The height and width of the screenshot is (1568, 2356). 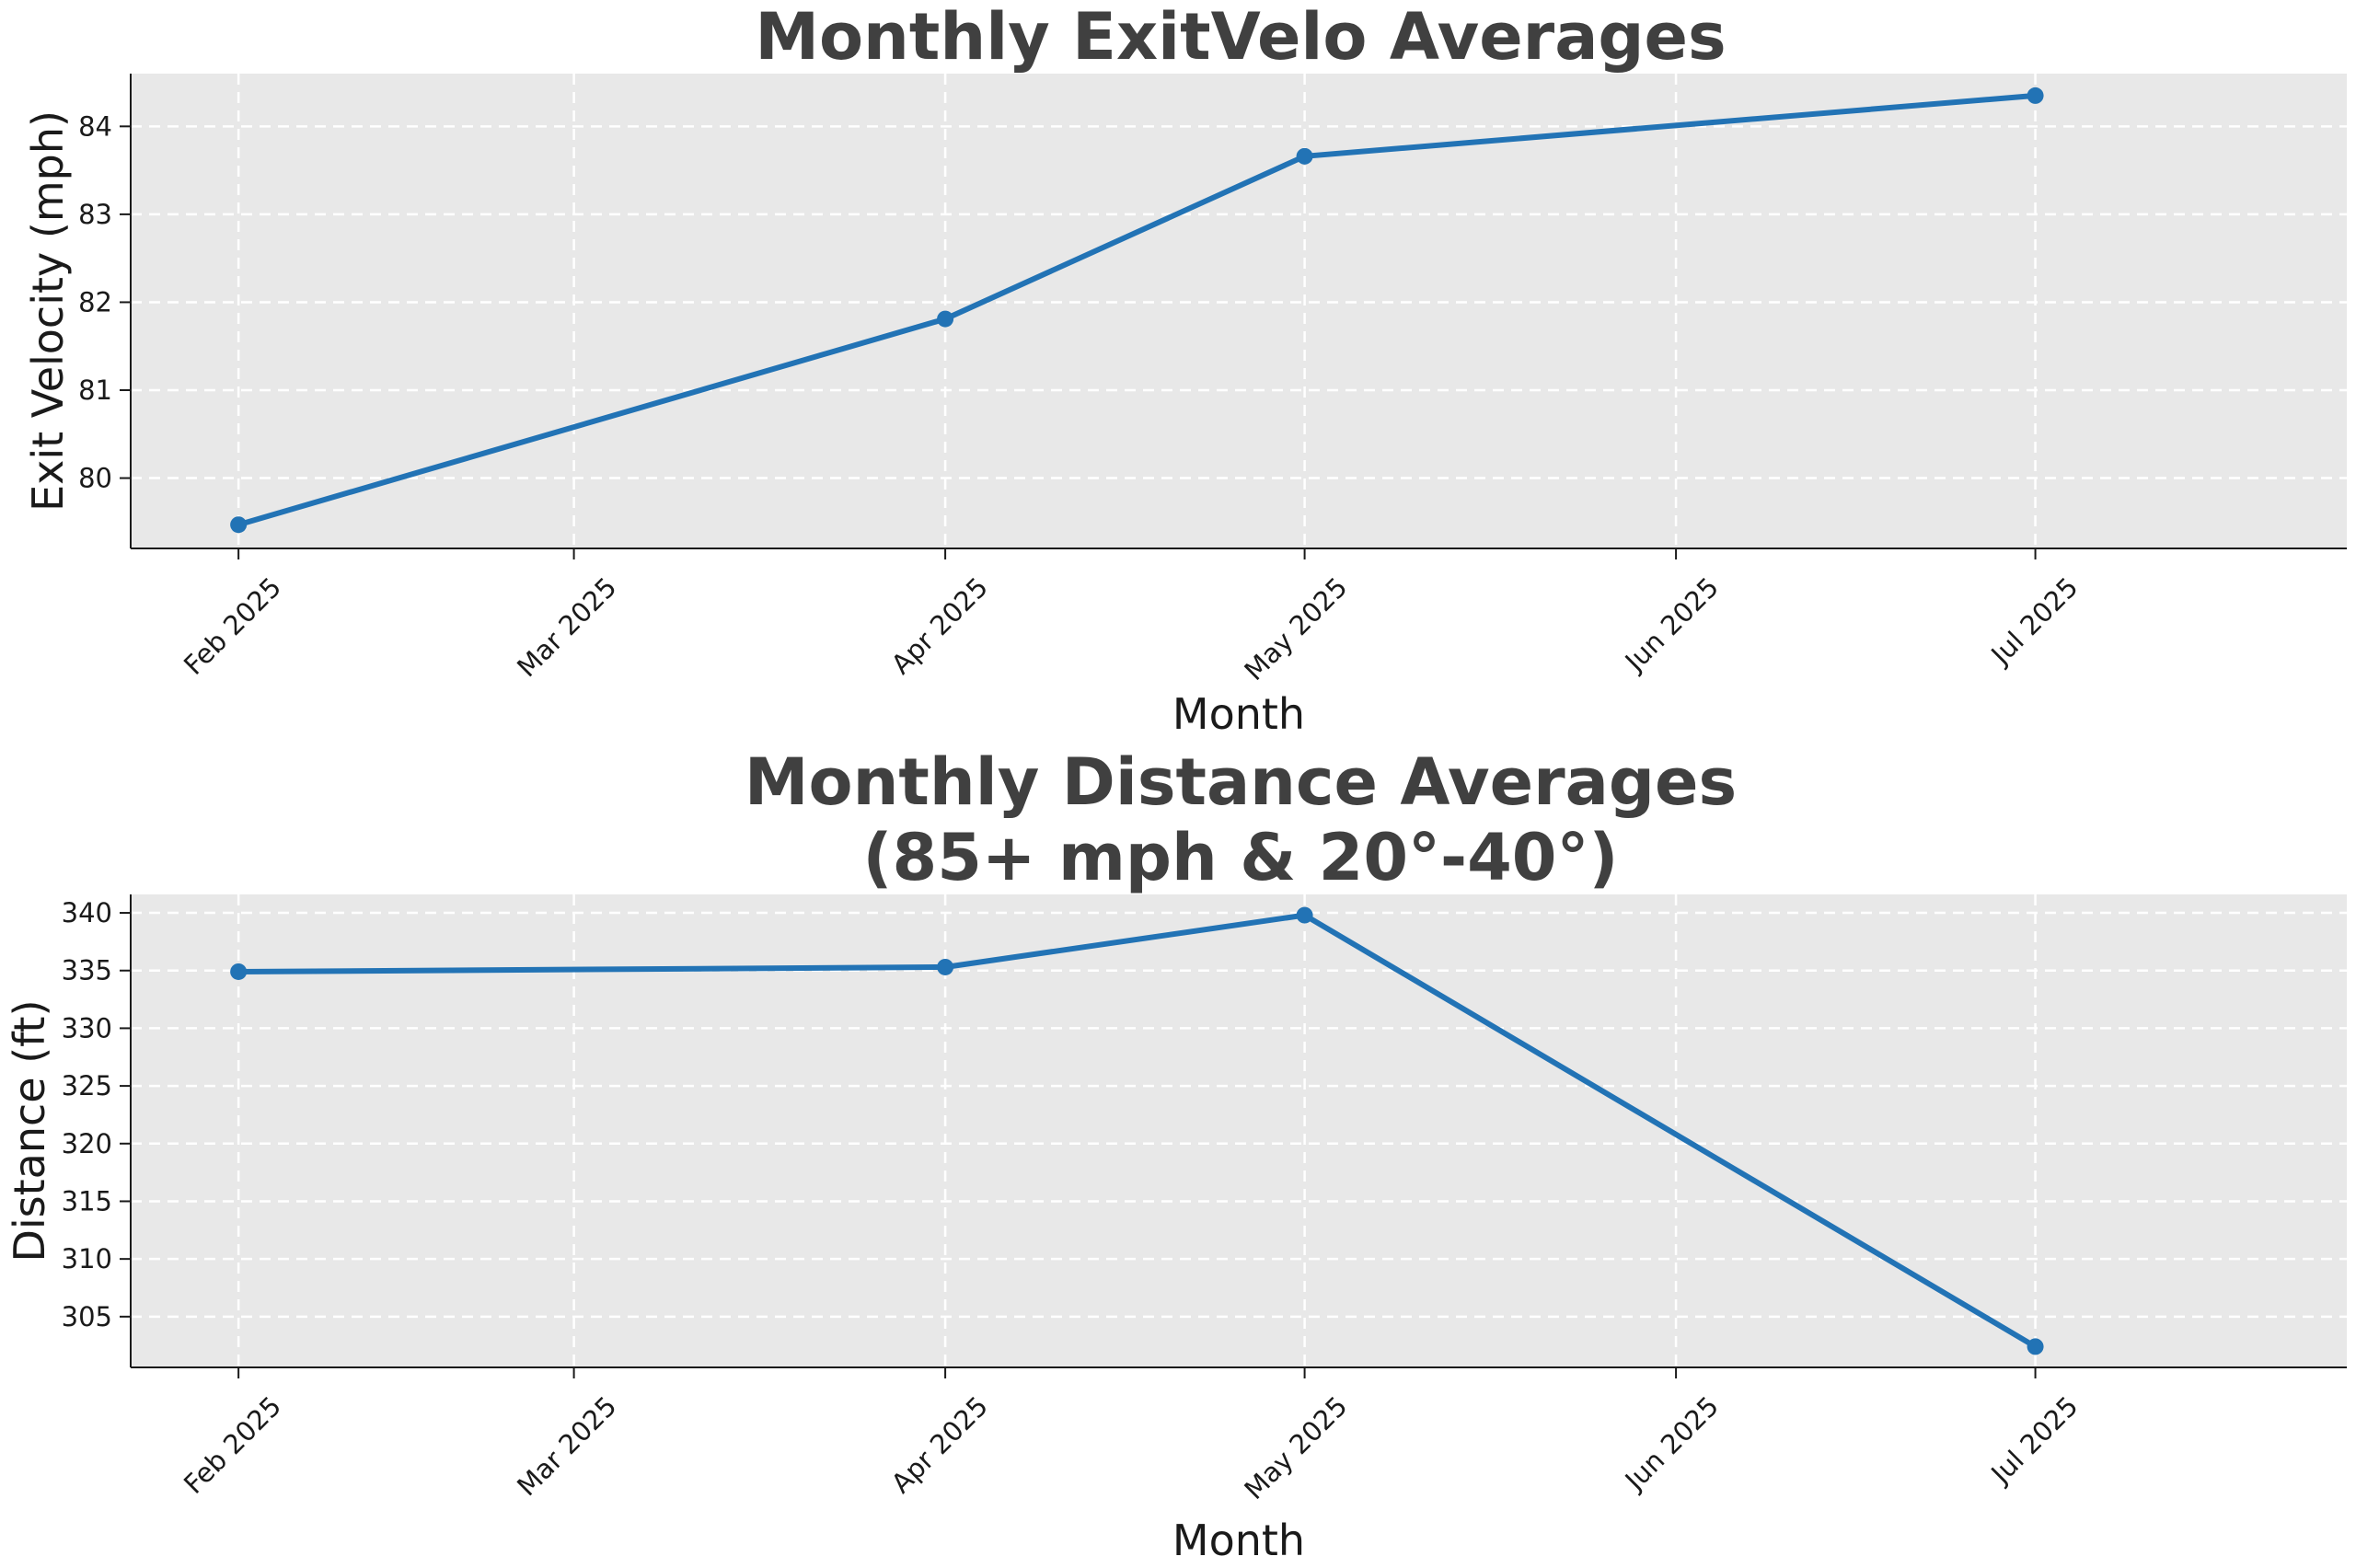 What do you see at coordinates (95, 390) in the screenshot?
I see `y-tick-label: 81` at bounding box center [95, 390].